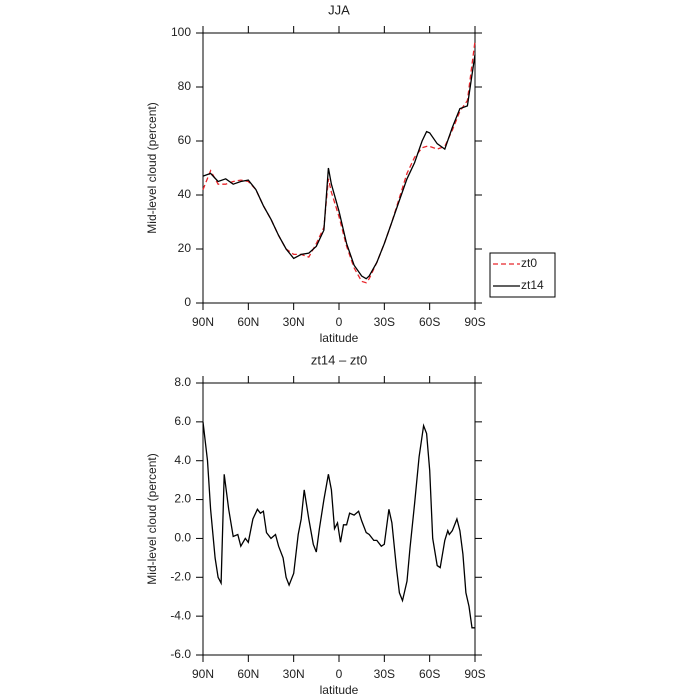 The height and width of the screenshot is (700, 700). What do you see at coordinates (185, 140) in the screenshot?
I see `y-tick-label: 60` at bounding box center [185, 140].